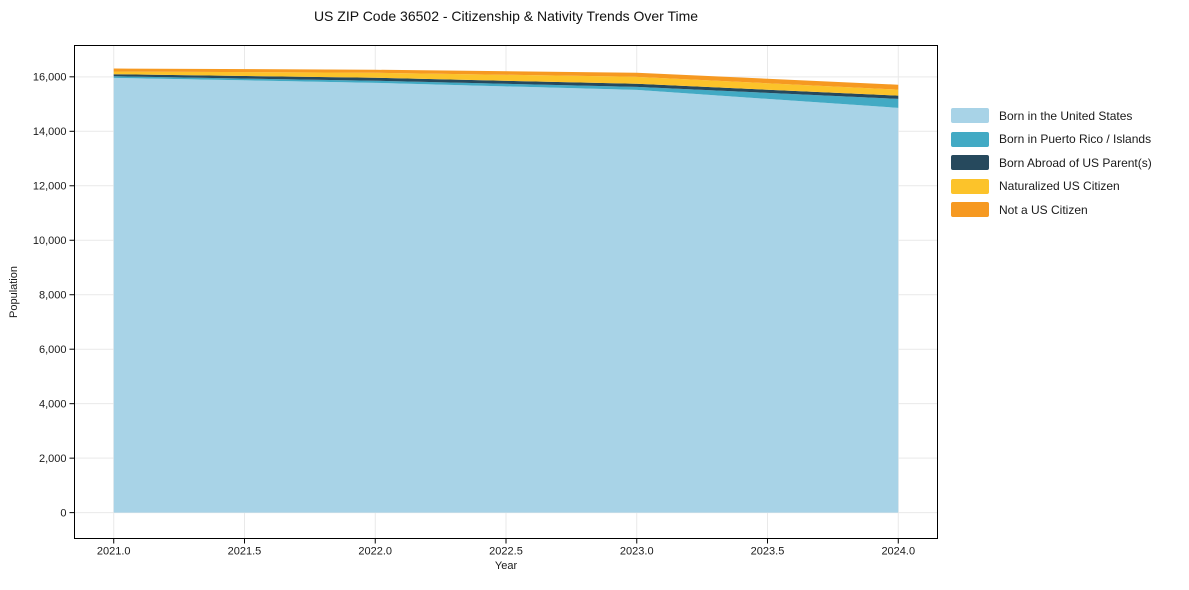  Describe the element at coordinates (53, 350) in the screenshot. I see `y-tick-label: 6,000` at that location.